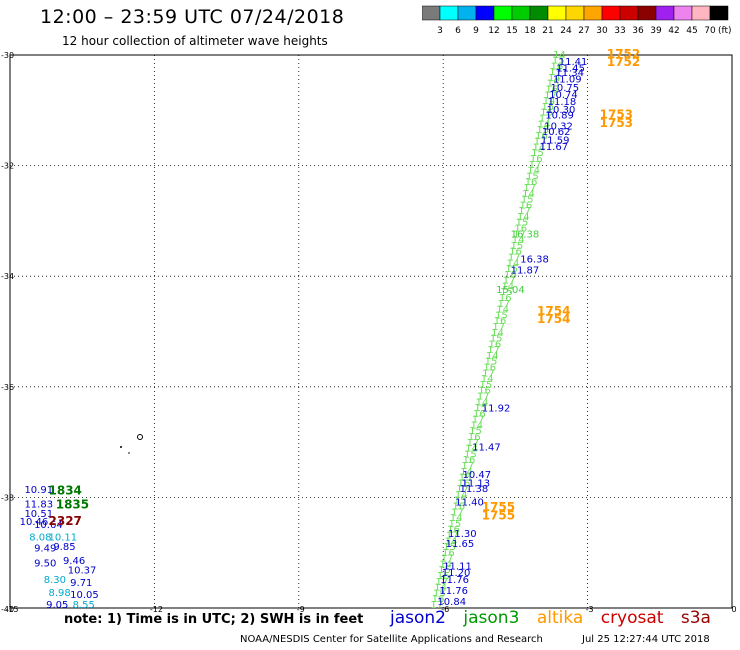 The height and width of the screenshot is (650, 740). What do you see at coordinates (725, 31) in the screenshot?
I see `colorbar-unit: (ft)` at bounding box center [725, 31].